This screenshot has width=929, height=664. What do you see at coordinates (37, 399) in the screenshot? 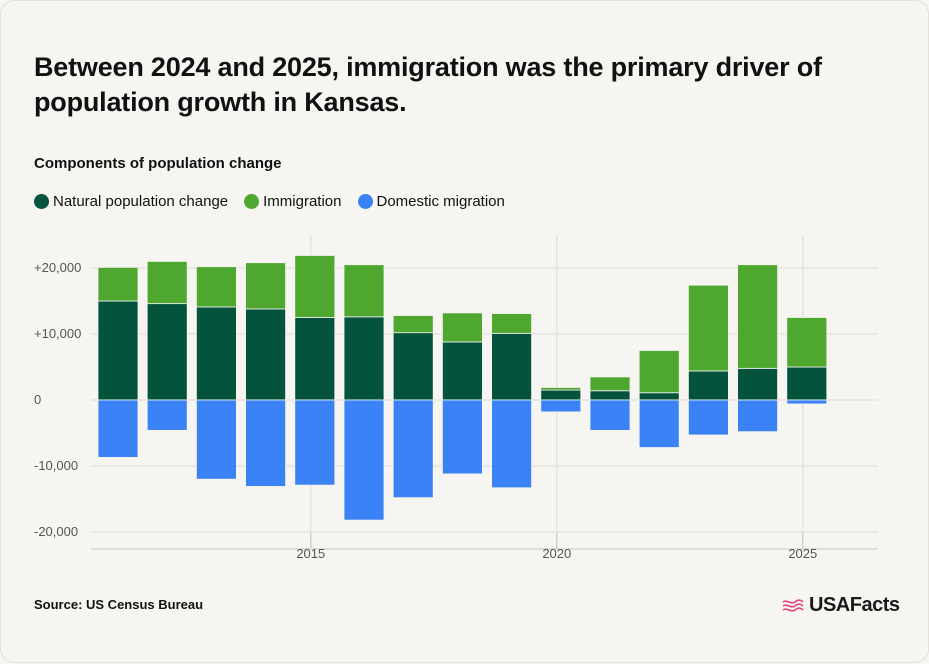
I see `y-tick-label: 0` at bounding box center [37, 399].